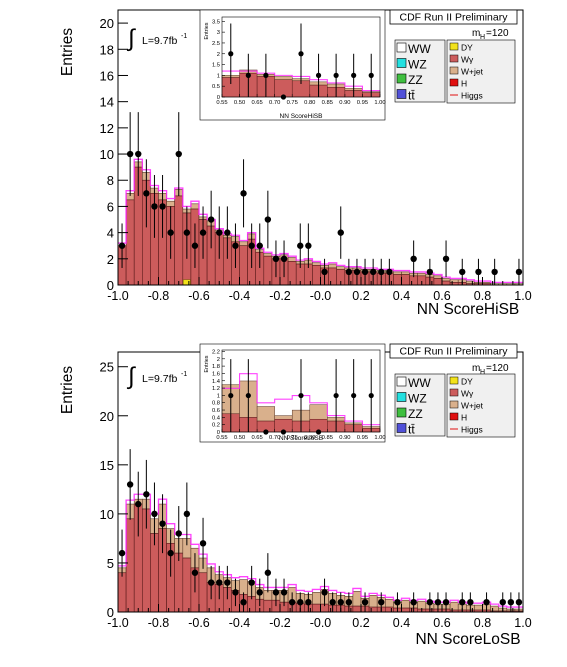 This screenshot has height=667, width=567. I want to click on y-tick-label: 10, so click(107, 514).